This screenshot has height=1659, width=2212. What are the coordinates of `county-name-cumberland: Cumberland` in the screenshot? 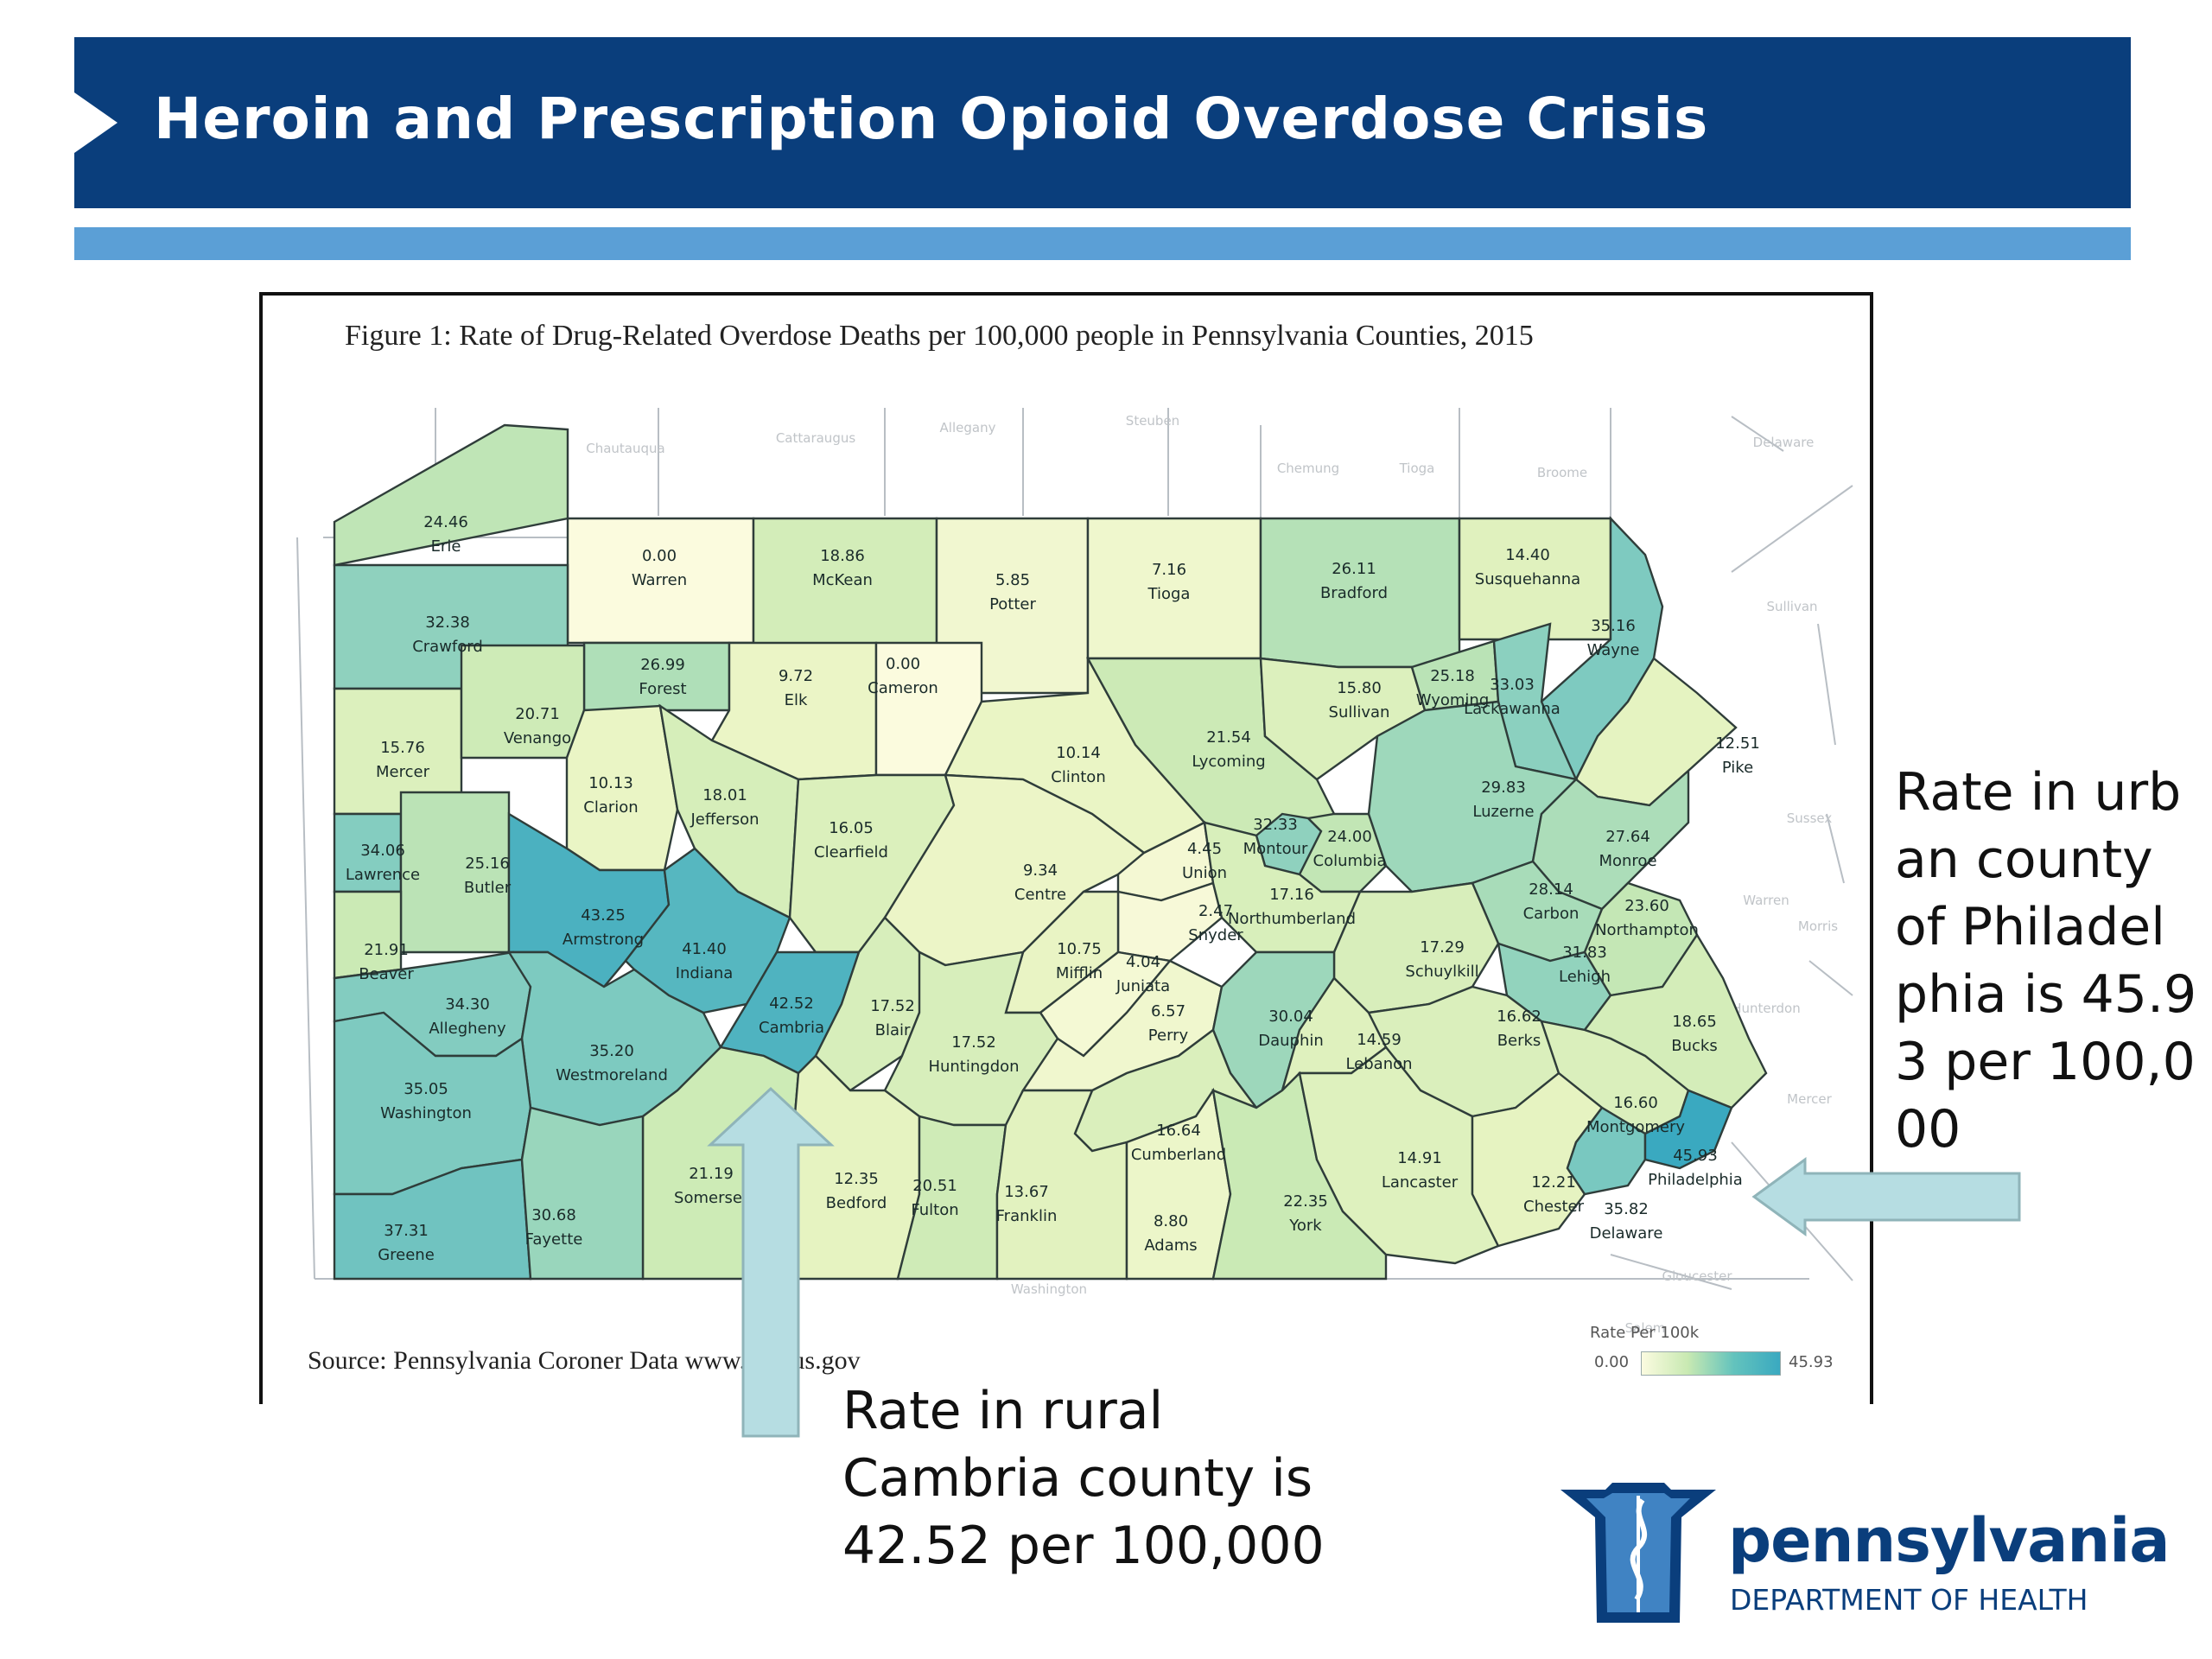 It's located at (1178, 1155).